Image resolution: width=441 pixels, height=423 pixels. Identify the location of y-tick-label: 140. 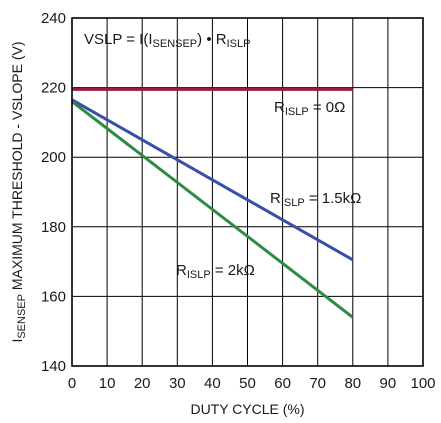
(53, 366).